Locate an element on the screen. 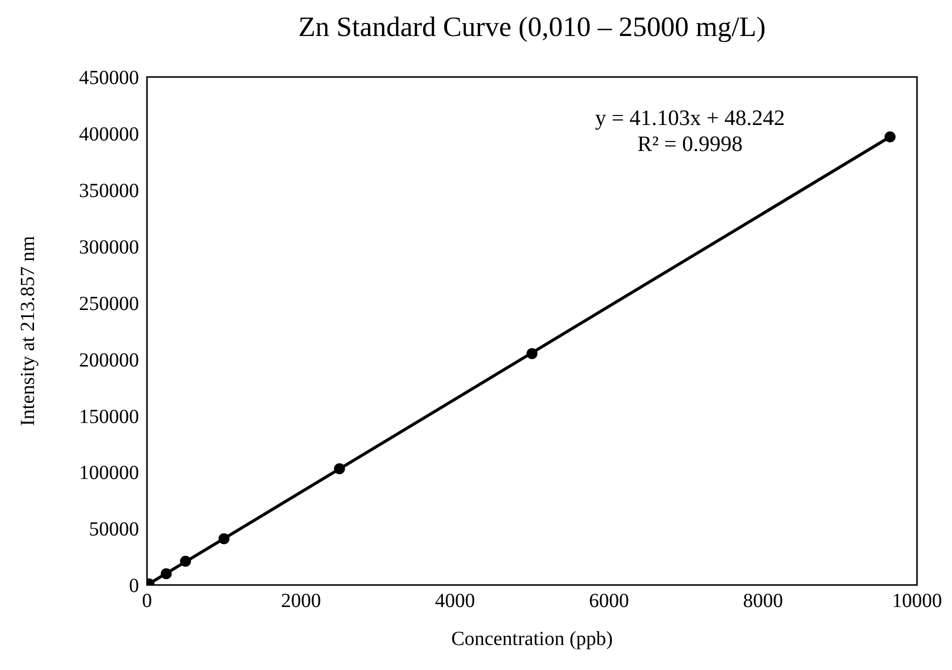 The width and height of the screenshot is (952, 670). x-tick-label: 6000 is located at coordinates (609, 601).